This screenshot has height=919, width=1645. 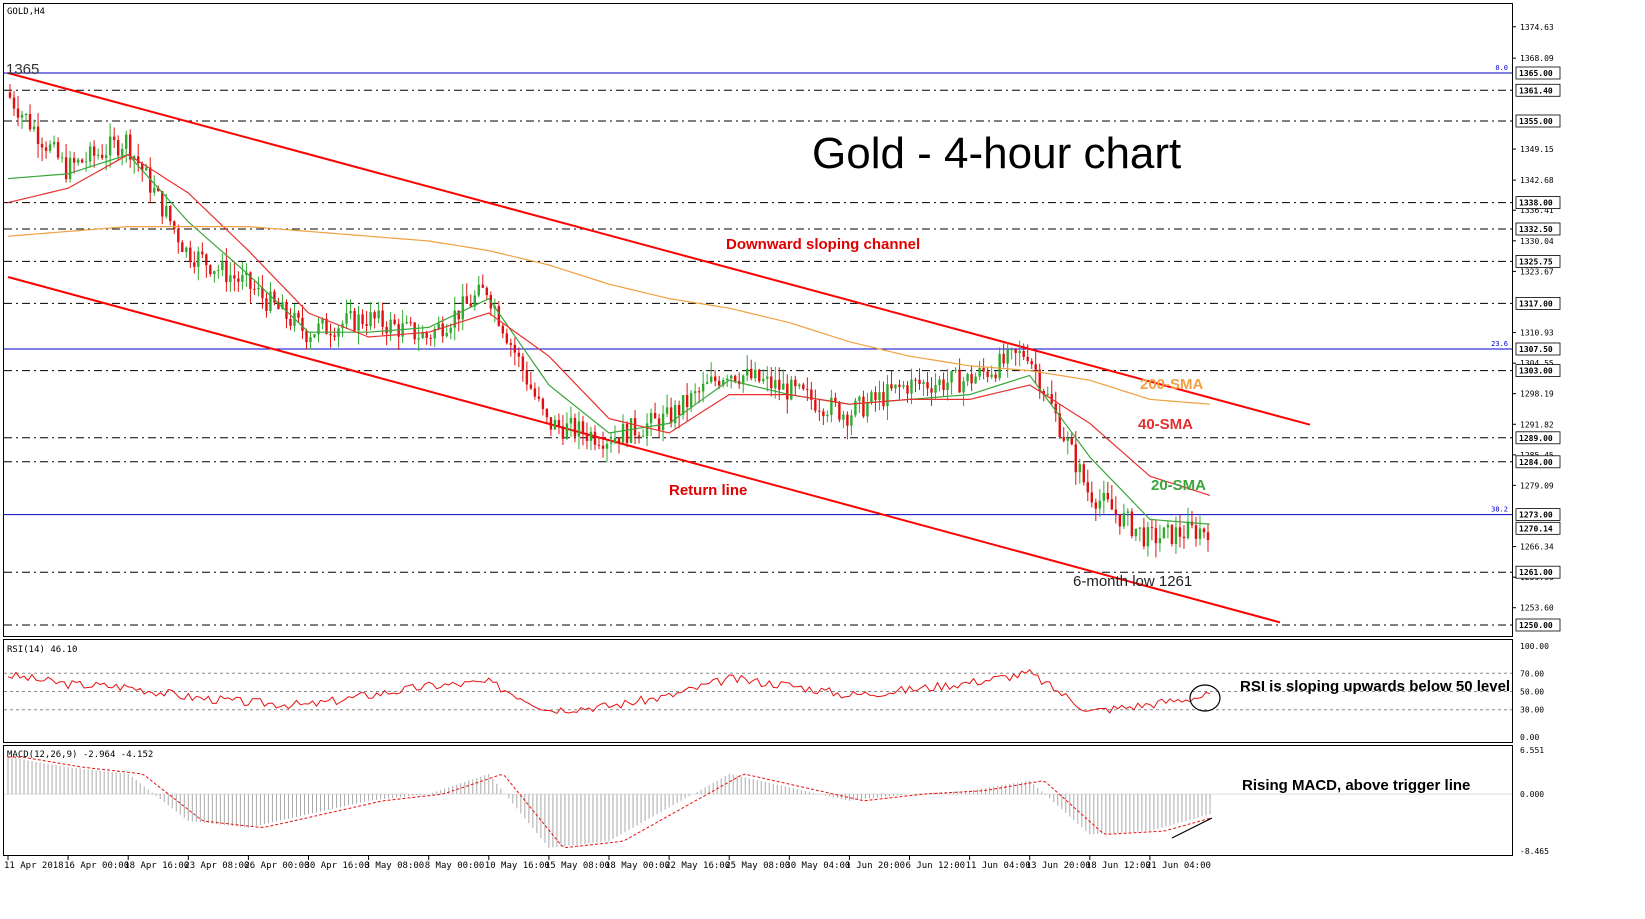 I want to click on price-box-label: 1261.00, so click(x=1536, y=572).